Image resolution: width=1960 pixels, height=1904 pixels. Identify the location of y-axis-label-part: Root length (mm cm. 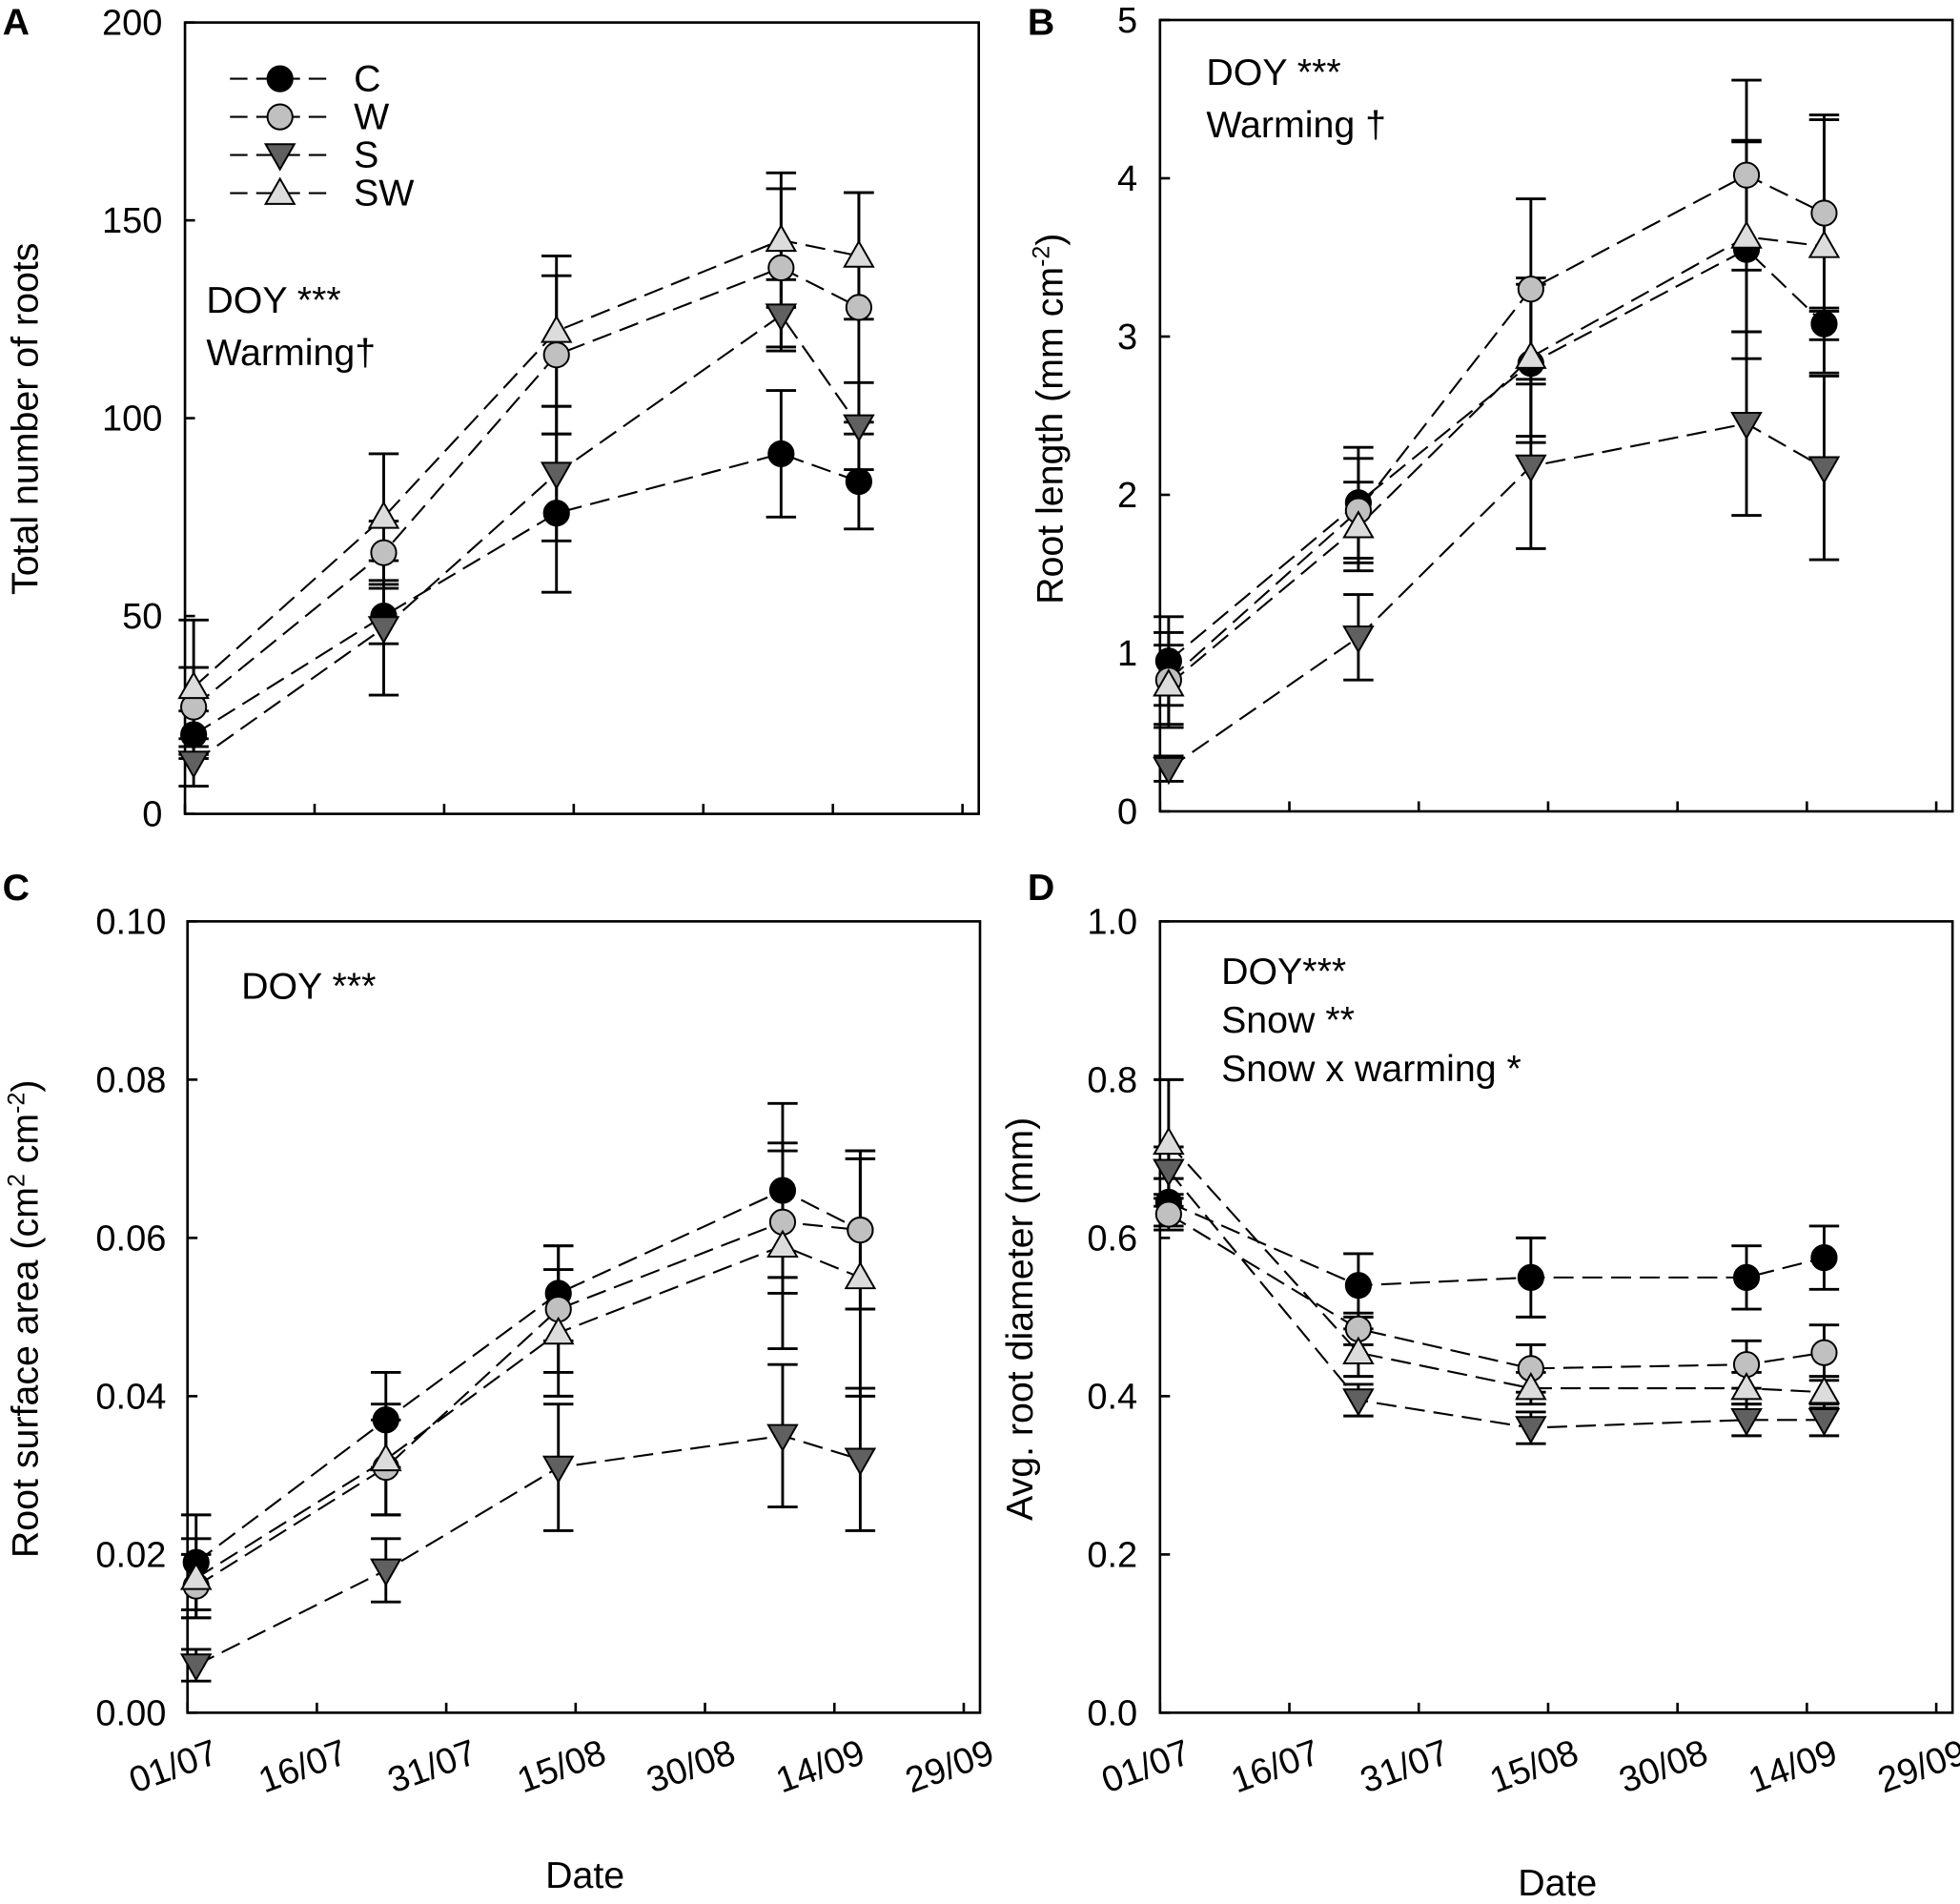
(1051, 435).